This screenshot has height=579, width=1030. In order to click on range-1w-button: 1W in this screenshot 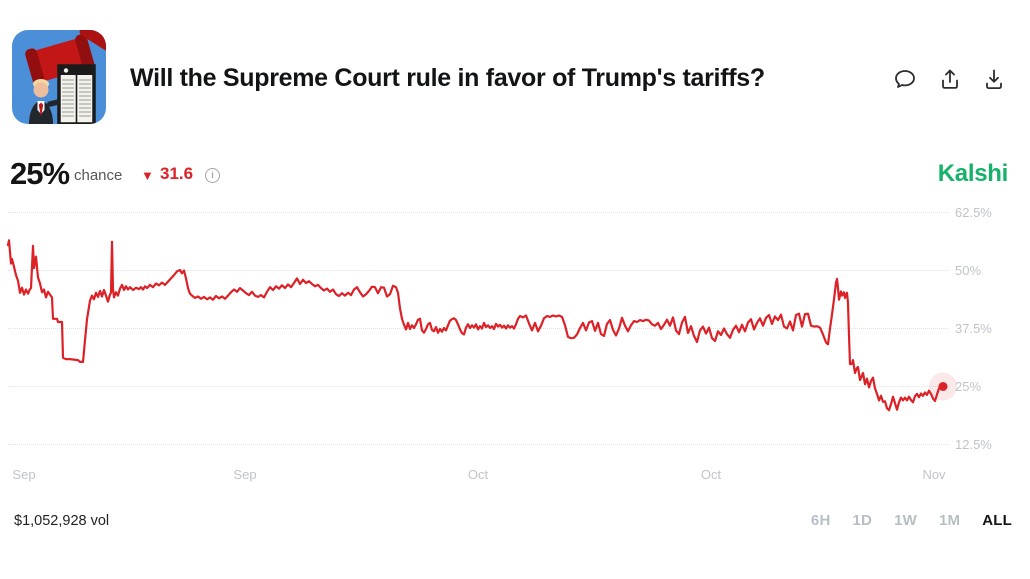, I will do `click(905, 520)`.